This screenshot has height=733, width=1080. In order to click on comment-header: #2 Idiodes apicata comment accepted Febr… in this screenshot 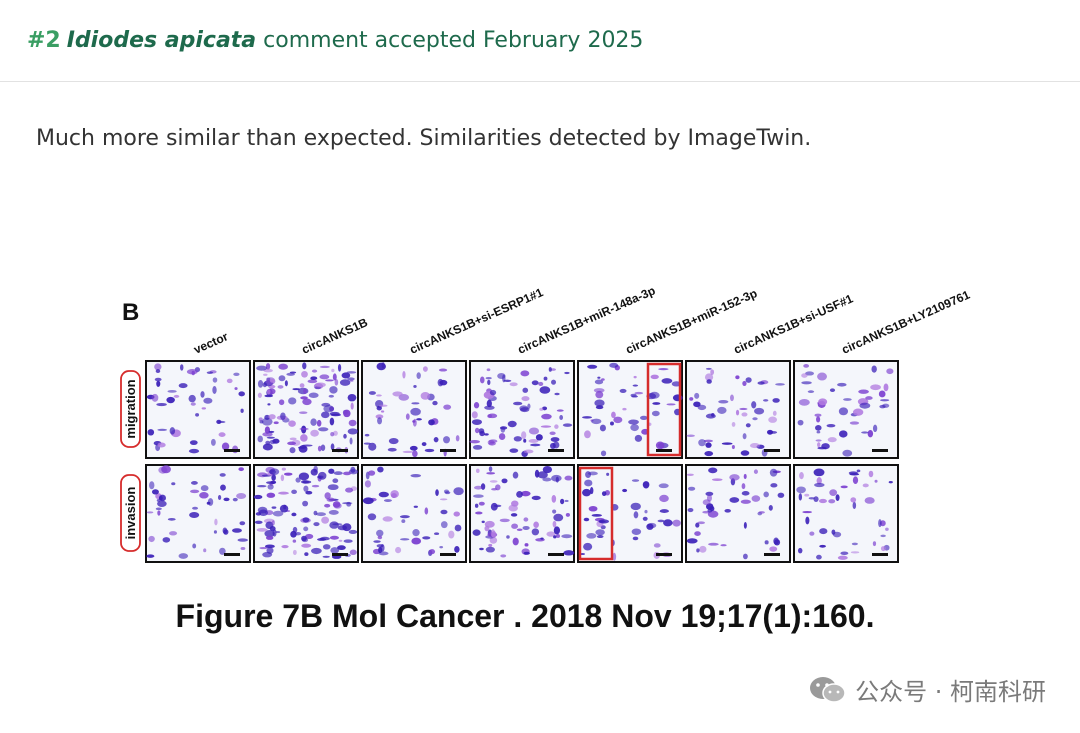, I will do `click(540, 41)`.